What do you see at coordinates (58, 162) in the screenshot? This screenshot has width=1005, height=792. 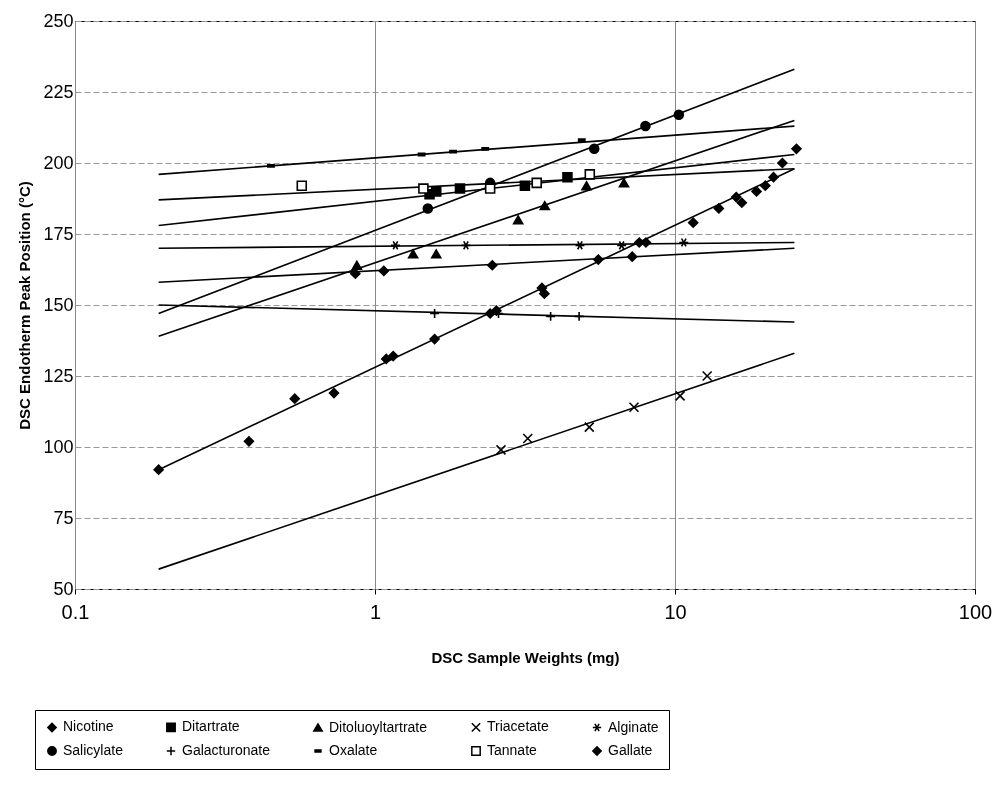 I see `y-tick-label: 200` at bounding box center [58, 162].